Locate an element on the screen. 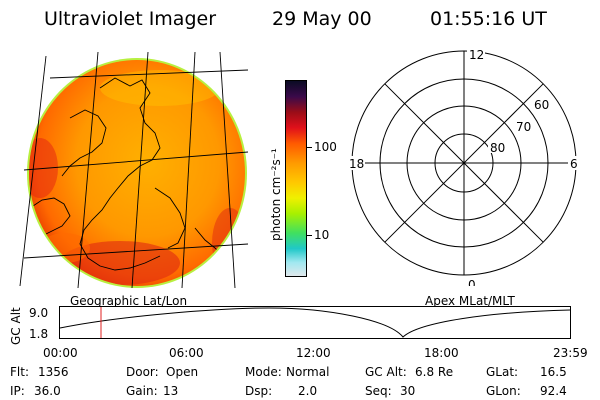 This screenshot has width=600, height=400. altitude-curve is located at coordinates (315, 322).